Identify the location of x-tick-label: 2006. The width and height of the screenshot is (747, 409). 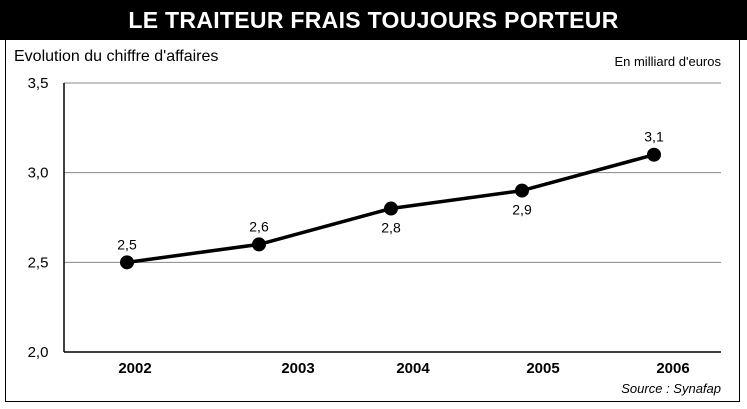
(672, 368).